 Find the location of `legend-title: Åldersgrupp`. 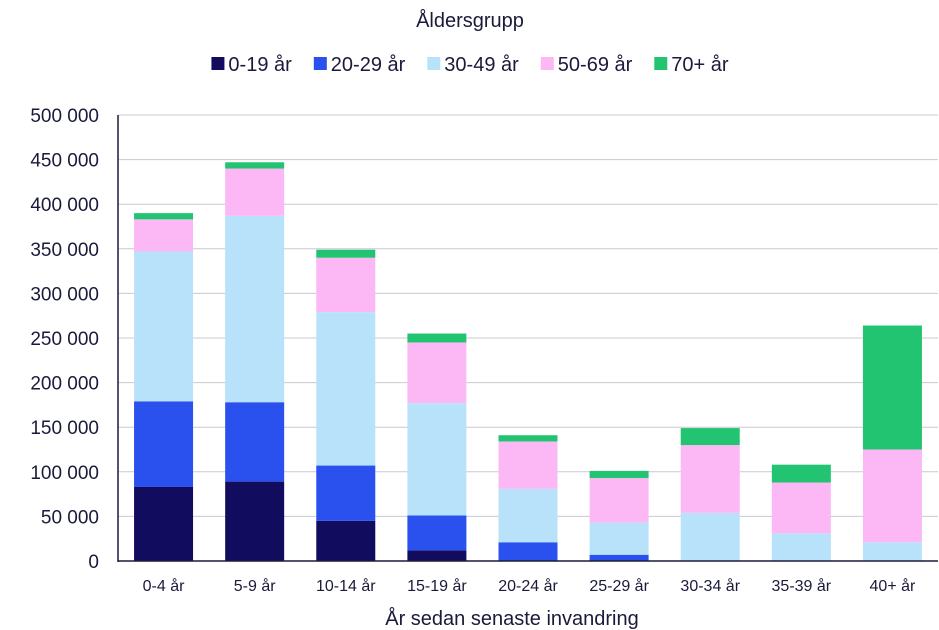

legend-title: Åldersgrupp is located at coordinates (470, 20).